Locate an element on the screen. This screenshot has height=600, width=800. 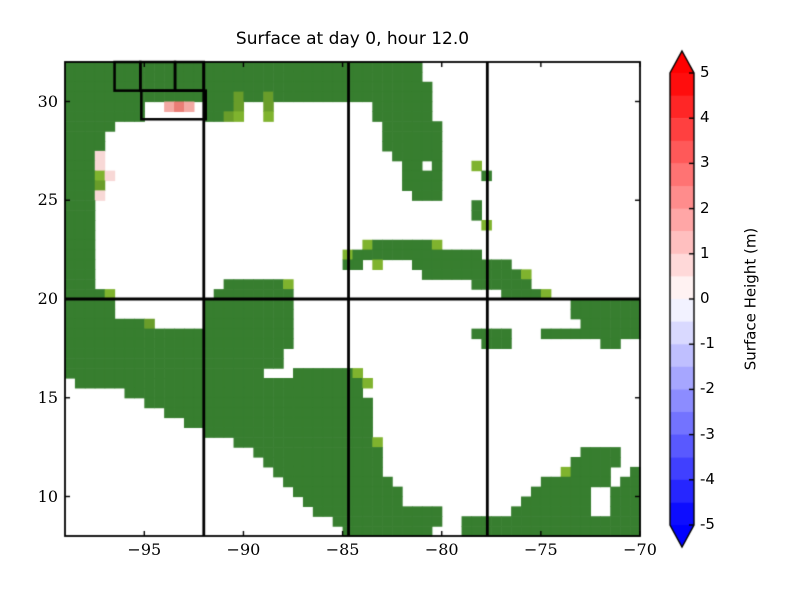
y-tick-label: 10 is located at coordinates (47, 496).